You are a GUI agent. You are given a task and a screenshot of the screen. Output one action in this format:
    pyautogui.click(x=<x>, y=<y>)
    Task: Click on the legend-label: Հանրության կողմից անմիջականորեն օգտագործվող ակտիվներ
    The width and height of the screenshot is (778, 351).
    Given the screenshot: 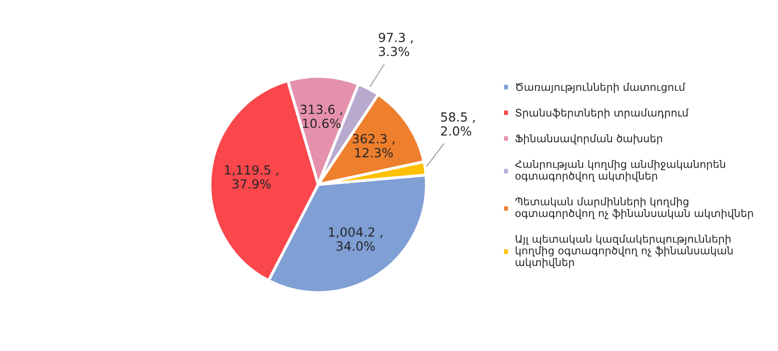 What is the action you would take?
    pyautogui.click(x=620, y=171)
    